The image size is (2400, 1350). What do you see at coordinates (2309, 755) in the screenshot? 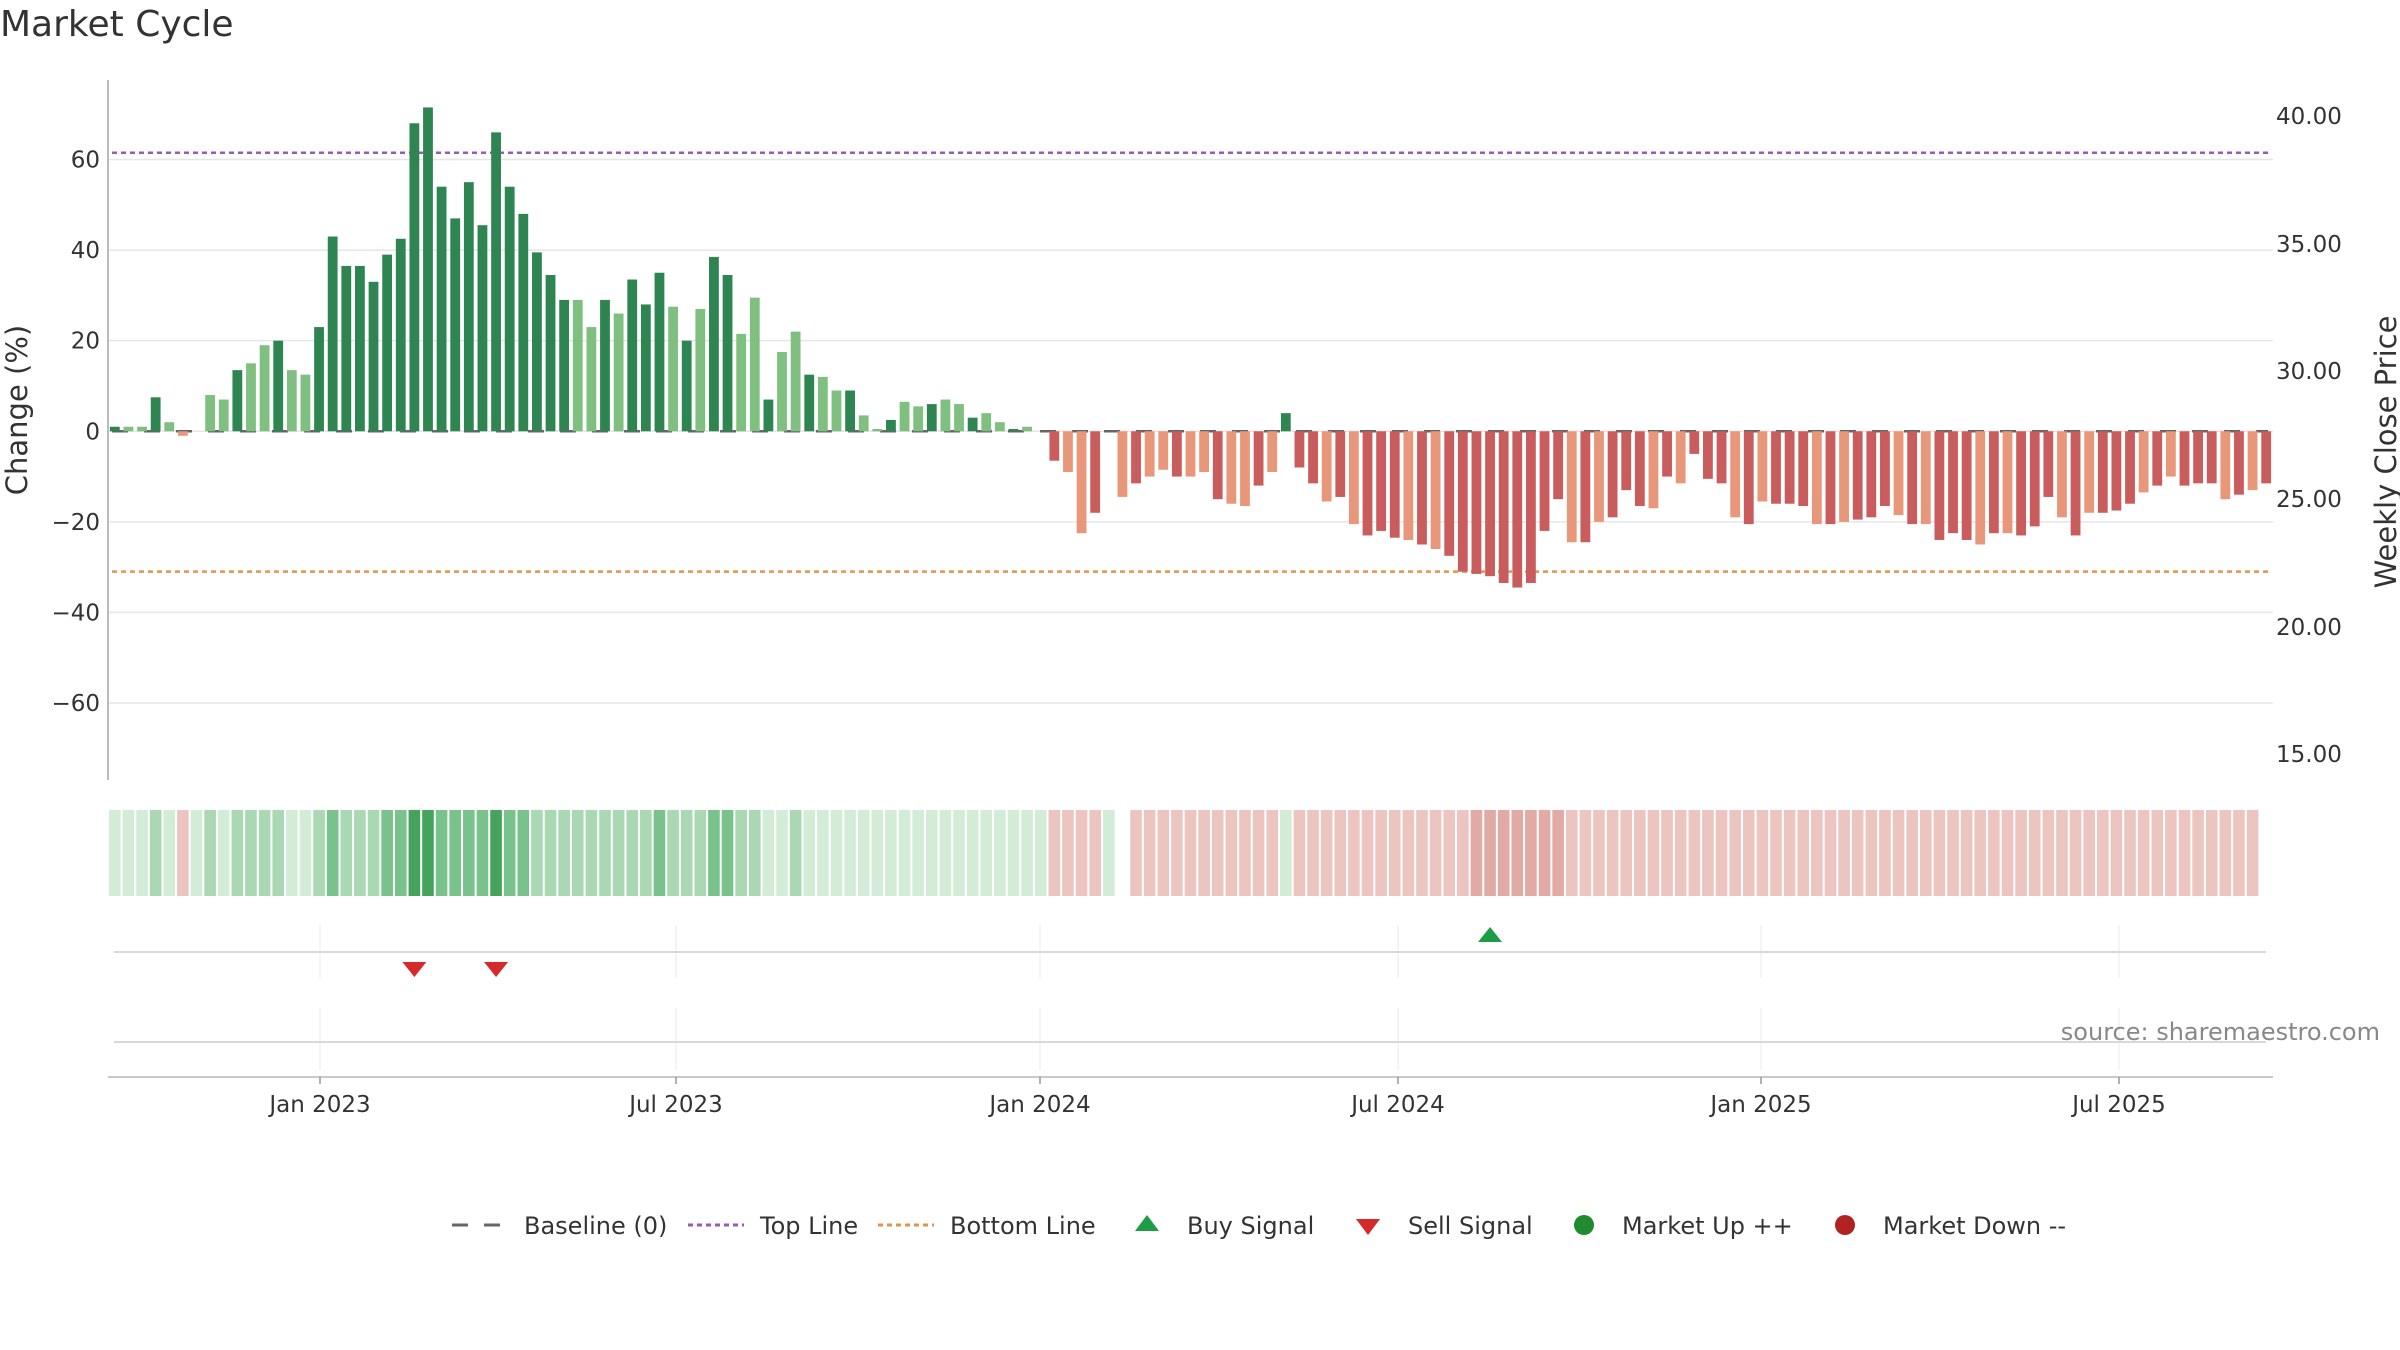
I see `y2-tick-label: 15.00` at bounding box center [2309, 755].